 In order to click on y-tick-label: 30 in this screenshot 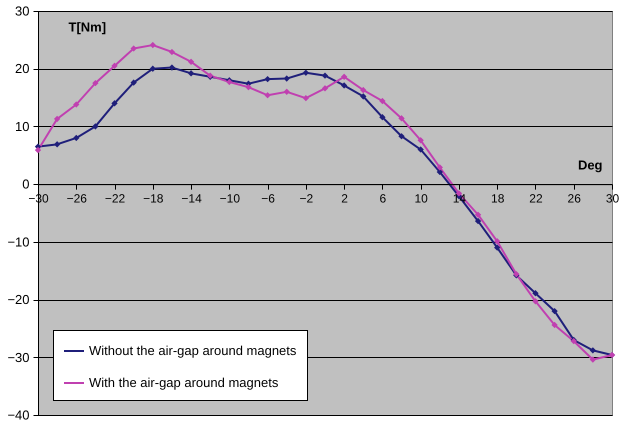, I will do `click(22, 11)`.